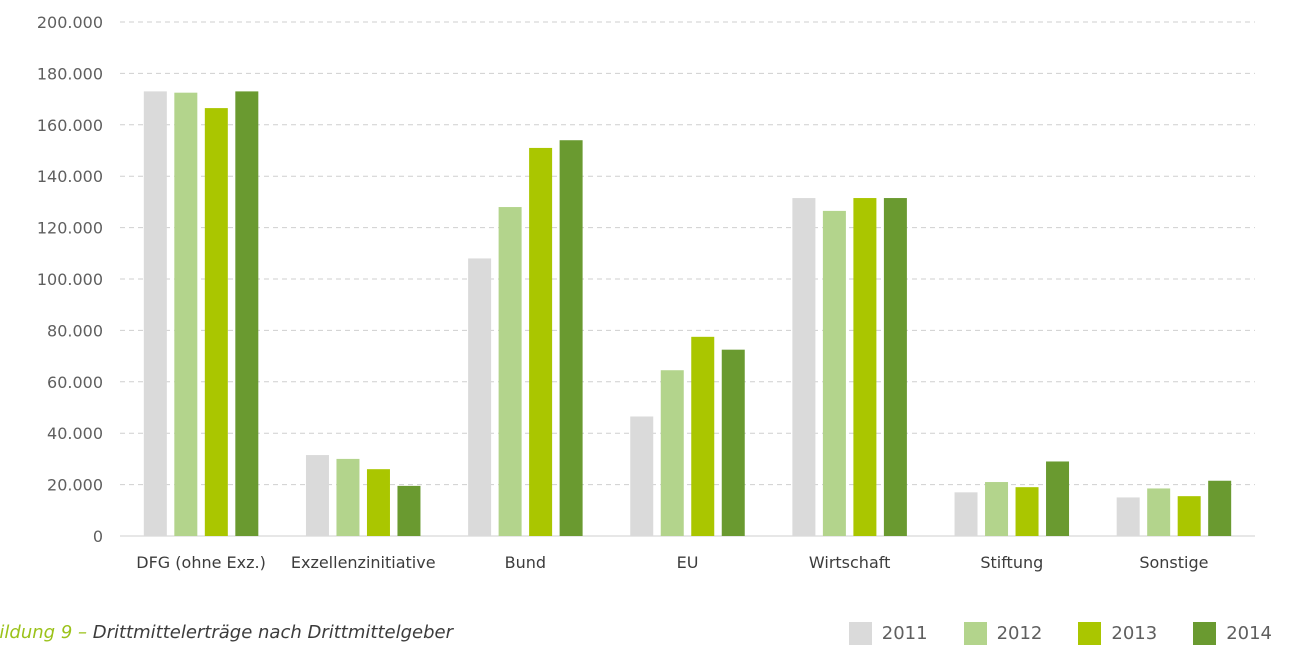 The width and height of the screenshot is (1294, 648). What do you see at coordinates (75, 433) in the screenshot?
I see `y-tick-label: 40.000` at bounding box center [75, 433].